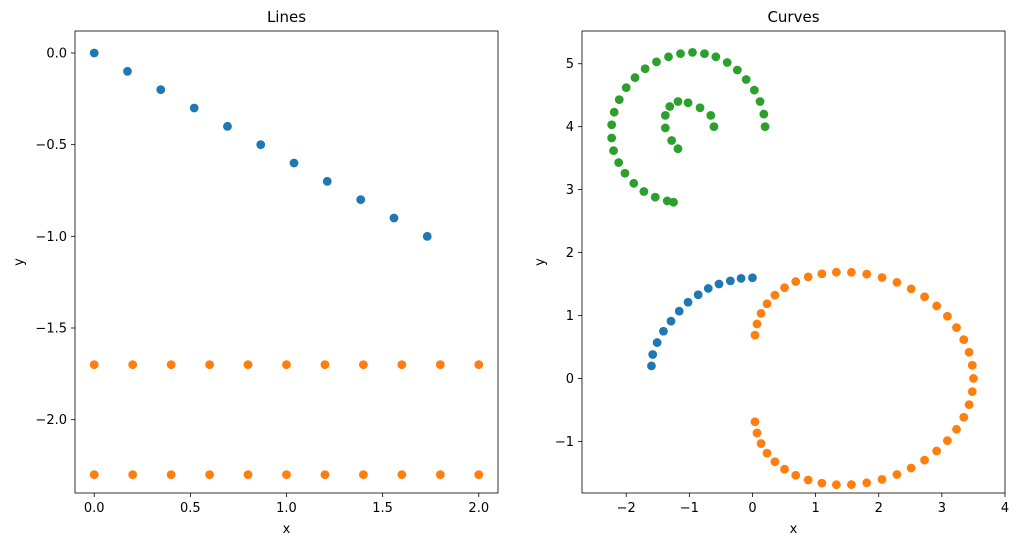 Image resolution: width=1023 pixels, height=546 pixels. Describe the element at coordinates (564, 442) in the screenshot. I see `y-tick-label: −1` at that location.